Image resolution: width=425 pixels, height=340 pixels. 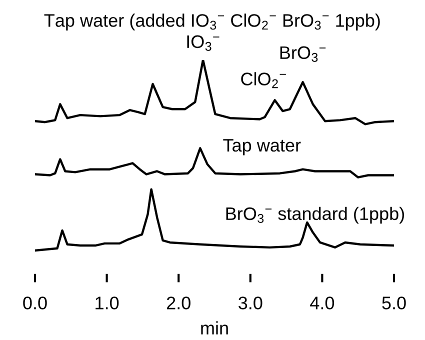 What do you see at coordinates (212, 22) in the screenshot?
I see `text: Tap water (added IO$_{3}$$^{−}$ ClO$_{2}$$^{−}$ BrO$_{3}$$^{−}$ 1ppb)` at bounding box center [212, 22].